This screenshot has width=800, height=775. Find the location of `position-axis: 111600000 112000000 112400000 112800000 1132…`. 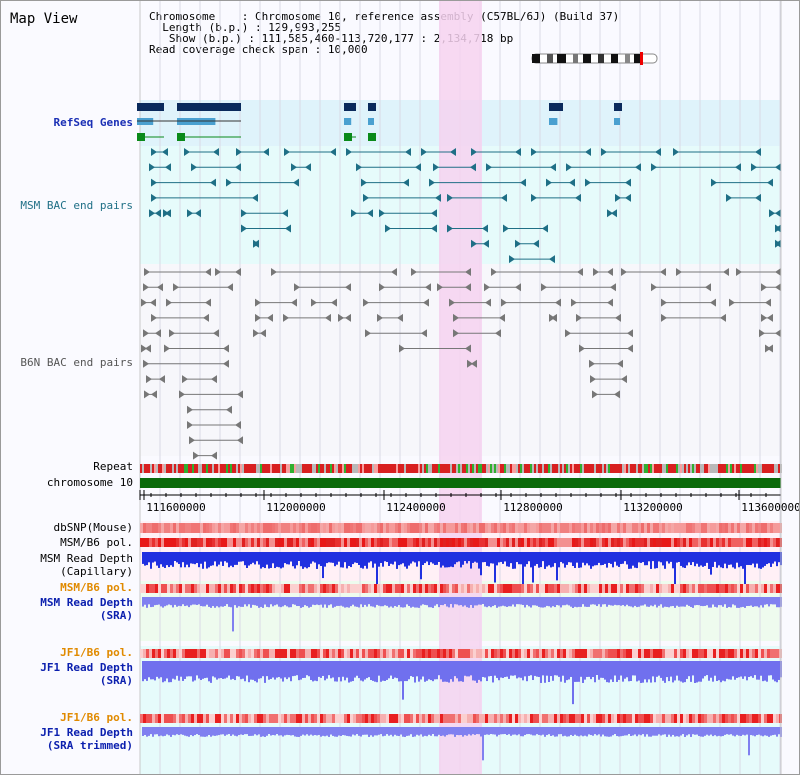

position-axis: 111600000 112000000 112400000 112800000 1132… is located at coordinates (469, 502).